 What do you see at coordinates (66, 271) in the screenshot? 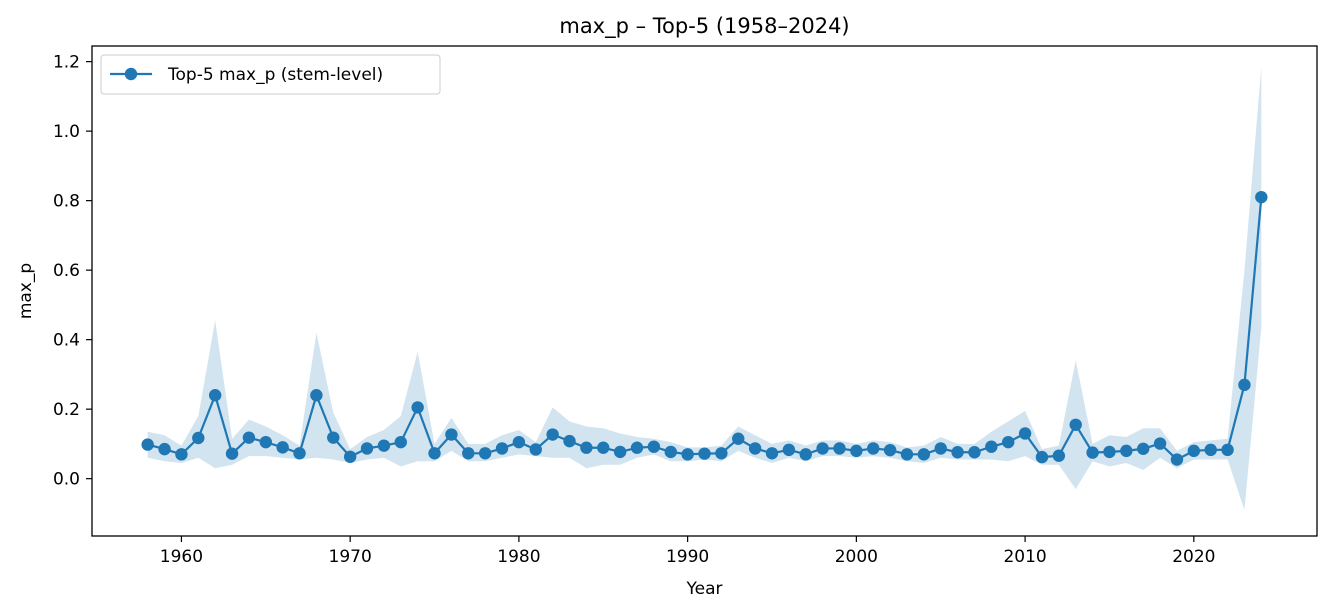
I see `y-tick-label: 0.6` at bounding box center [66, 271].